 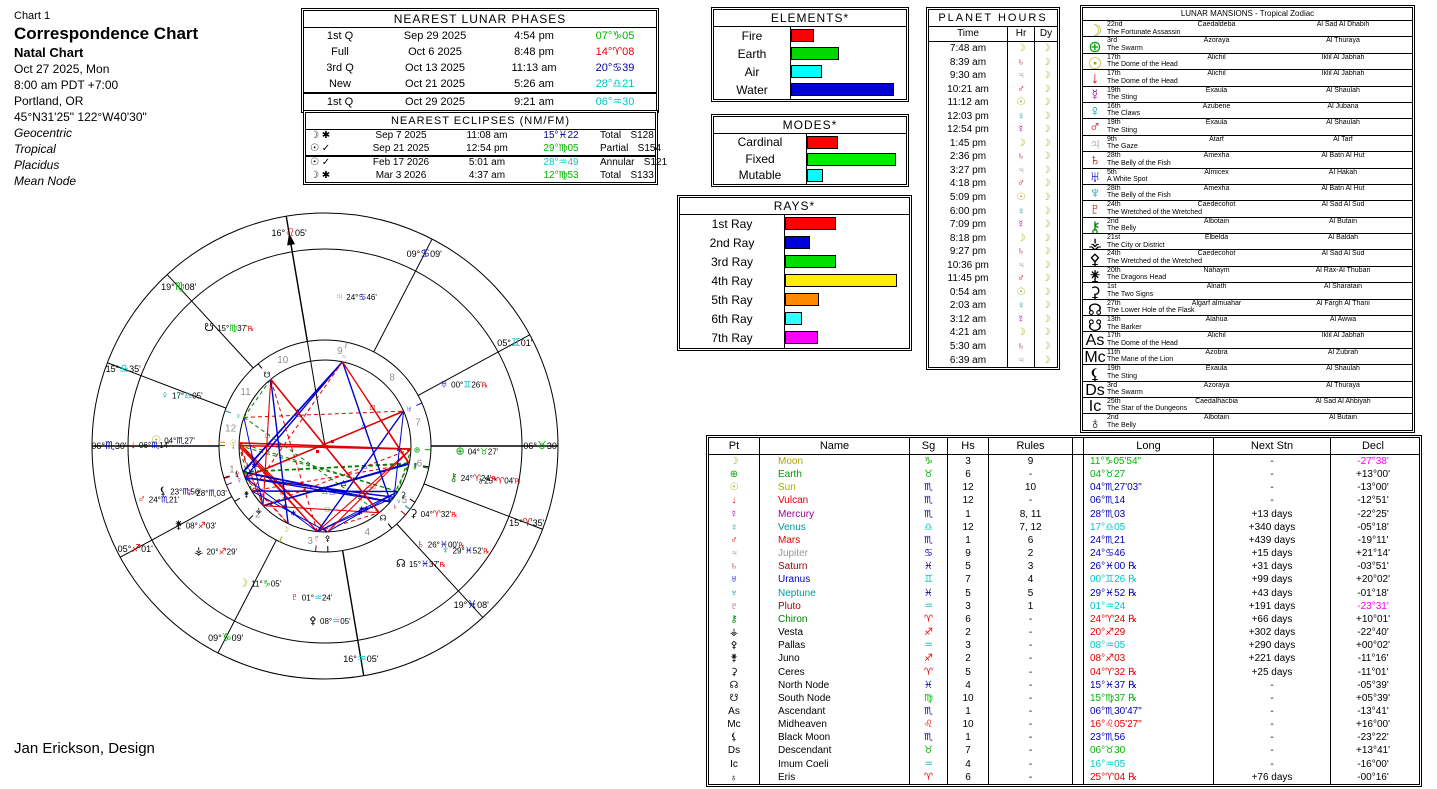 What do you see at coordinates (35, 149) in the screenshot?
I see `setting-zodiac: Tropical` at bounding box center [35, 149].